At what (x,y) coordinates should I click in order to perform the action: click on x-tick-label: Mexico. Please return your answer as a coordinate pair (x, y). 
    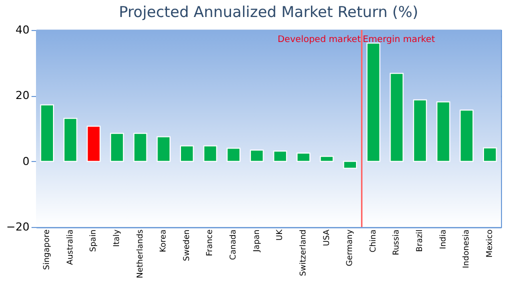
    Looking at the image, I should click on (489, 243).